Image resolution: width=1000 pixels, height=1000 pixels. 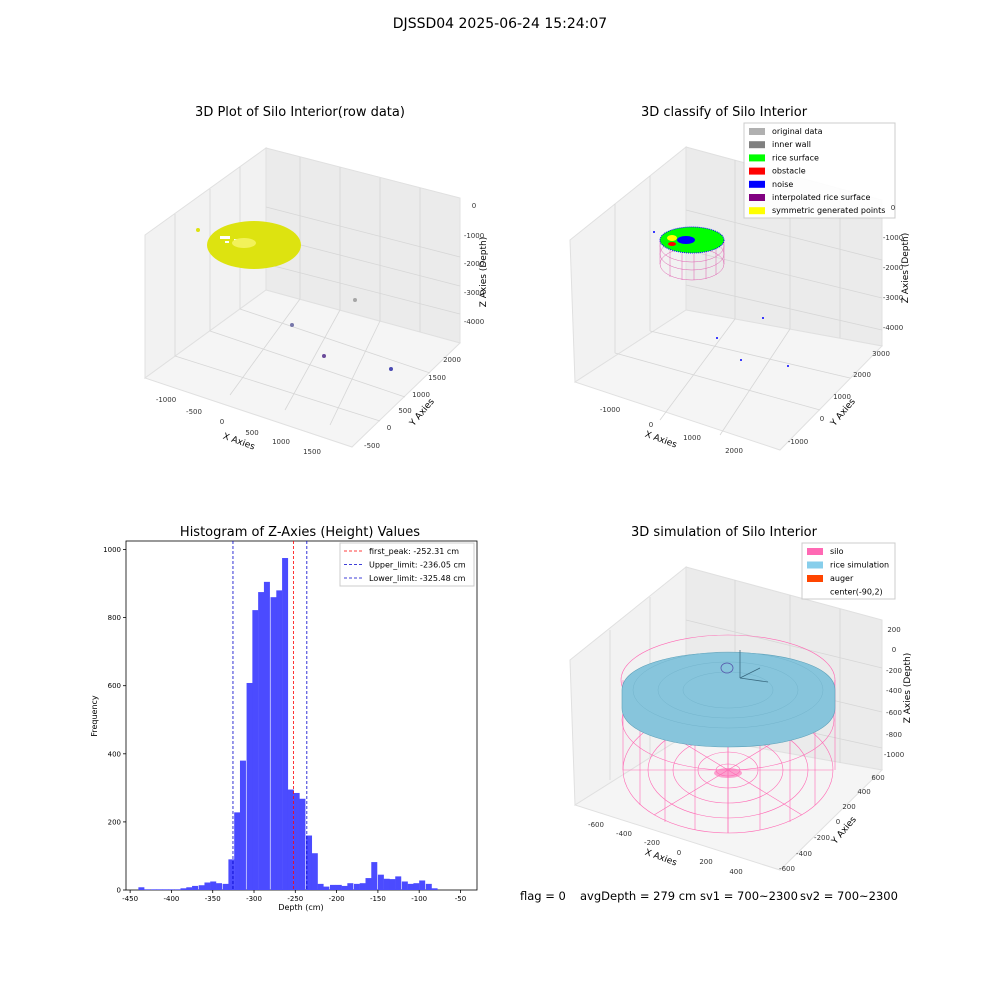 I want to click on x-tick-label: -50, so click(x=460, y=899).